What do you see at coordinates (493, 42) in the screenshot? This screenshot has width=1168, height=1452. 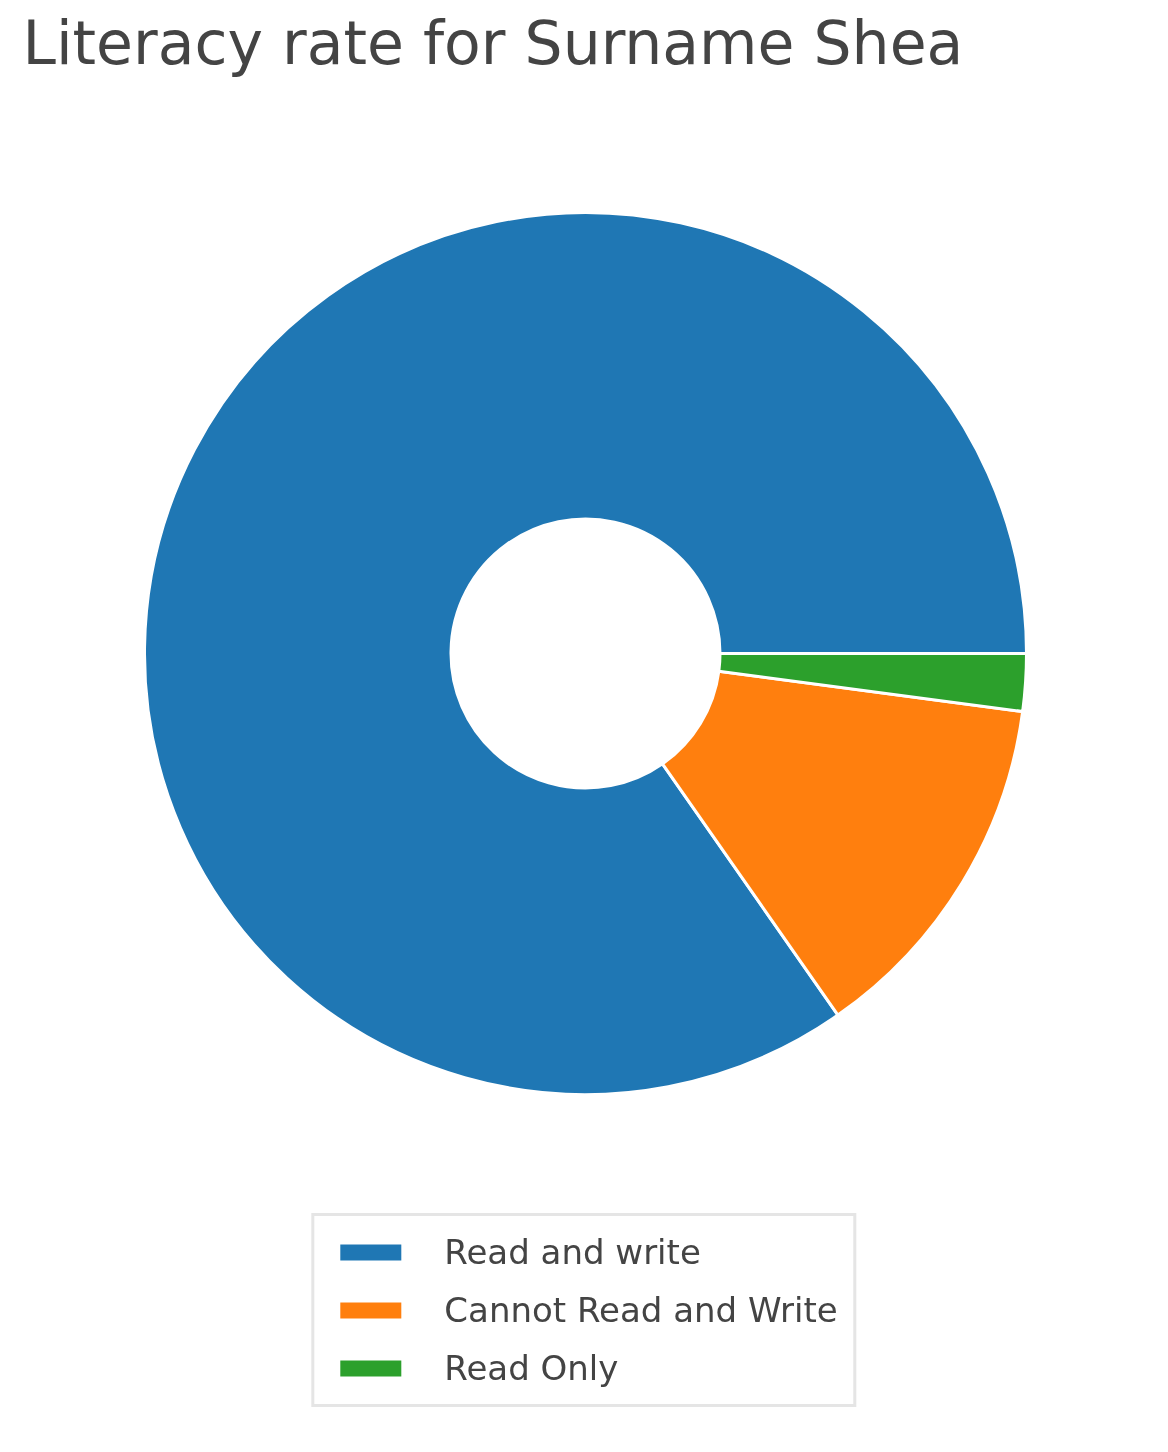 I see `chart-title: Literacy rate for Surname Shea` at bounding box center [493, 42].